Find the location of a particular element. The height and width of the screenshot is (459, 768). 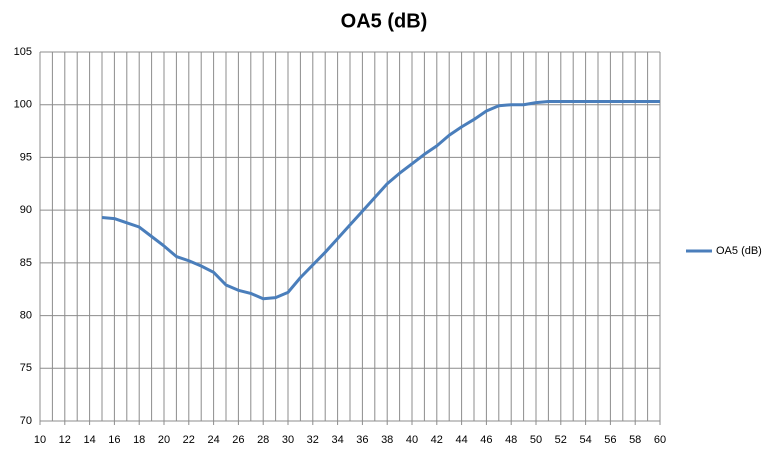

x-tick-label: 50 is located at coordinates (536, 440).